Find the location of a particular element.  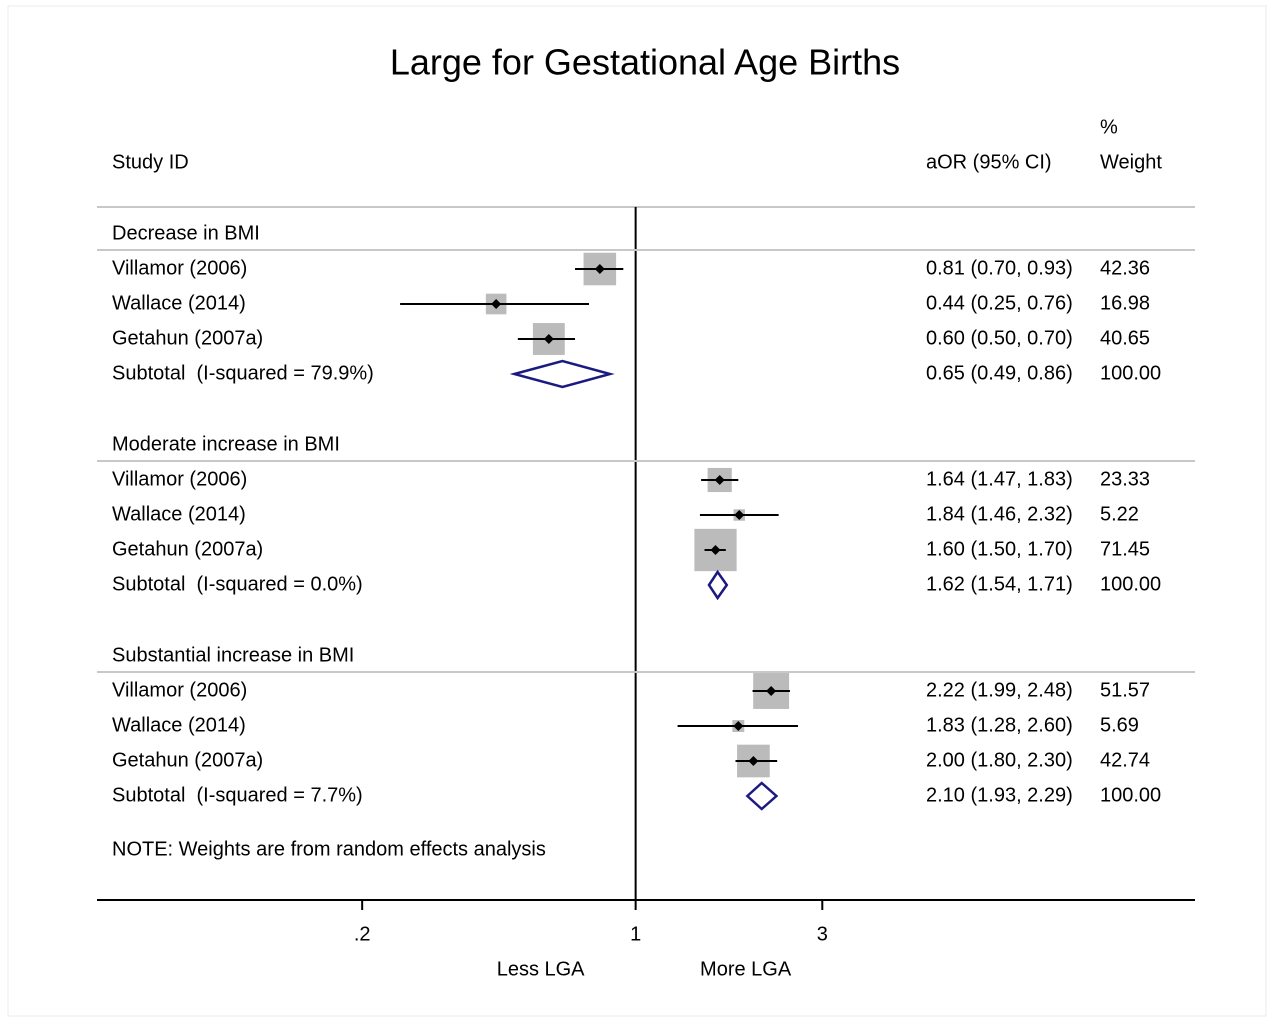

ci-label: 0.65 (0.49, 0.86) is located at coordinates (999, 373).